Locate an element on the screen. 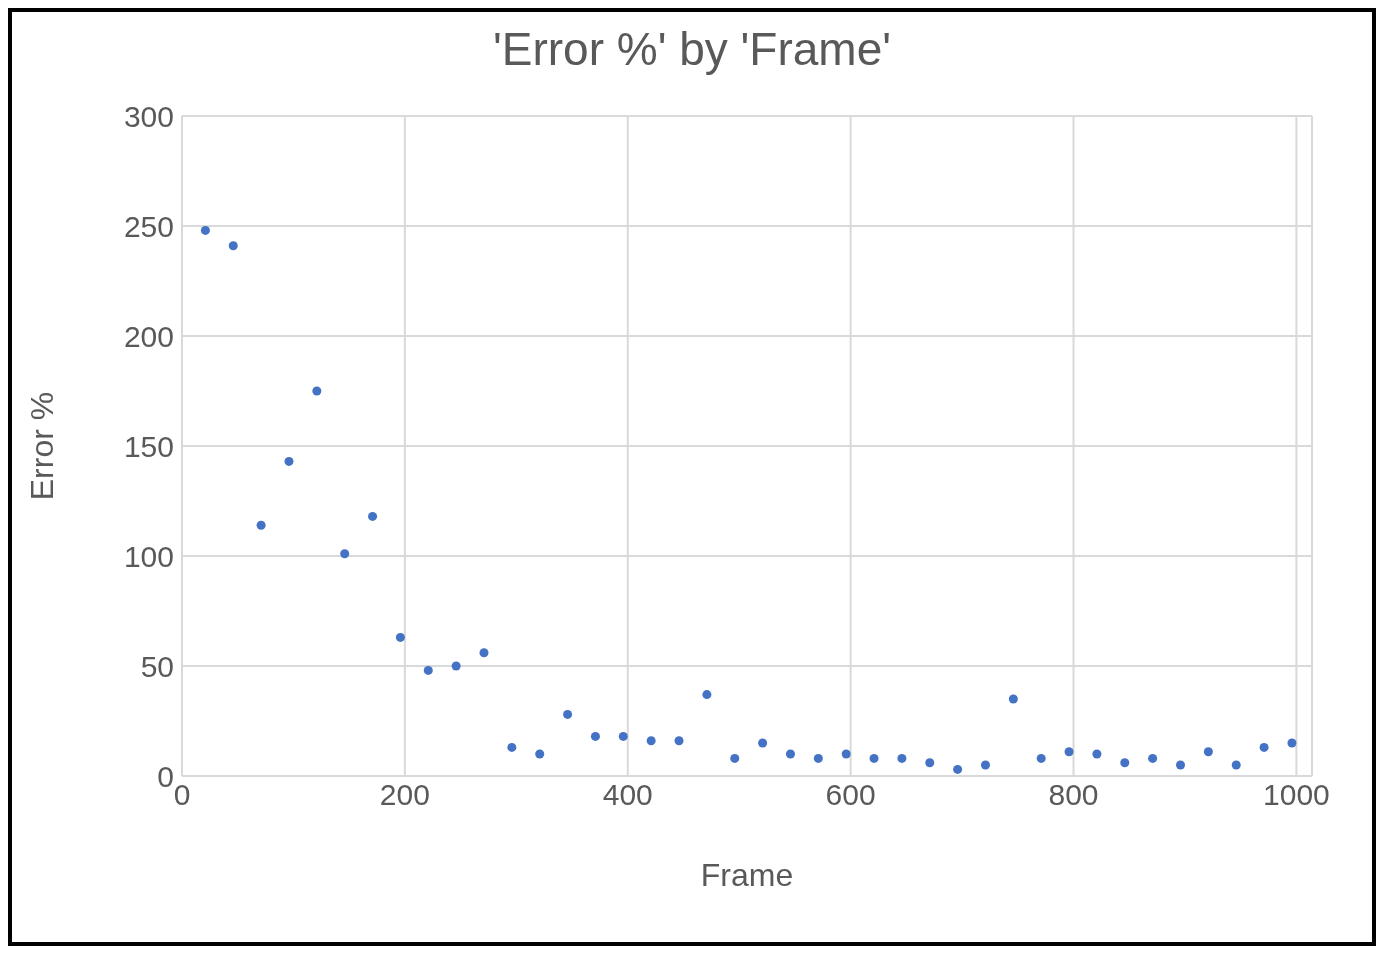 This screenshot has height=969, width=1396. x-tick-label: 800 is located at coordinates (1073, 795).